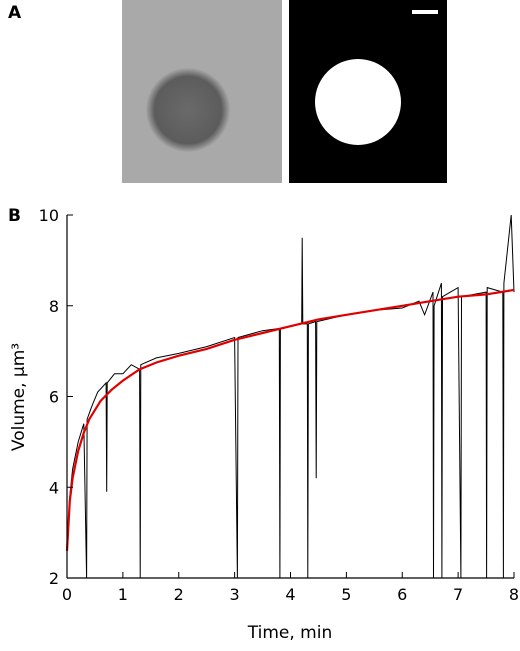  What do you see at coordinates (290, 594) in the screenshot?
I see `x-tick-label: 4` at bounding box center [290, 594].